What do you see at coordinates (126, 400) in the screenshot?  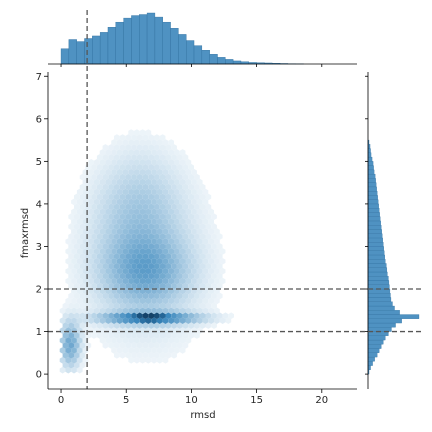 I see `x-tick-label: 5` at bounding box center [126, 400].